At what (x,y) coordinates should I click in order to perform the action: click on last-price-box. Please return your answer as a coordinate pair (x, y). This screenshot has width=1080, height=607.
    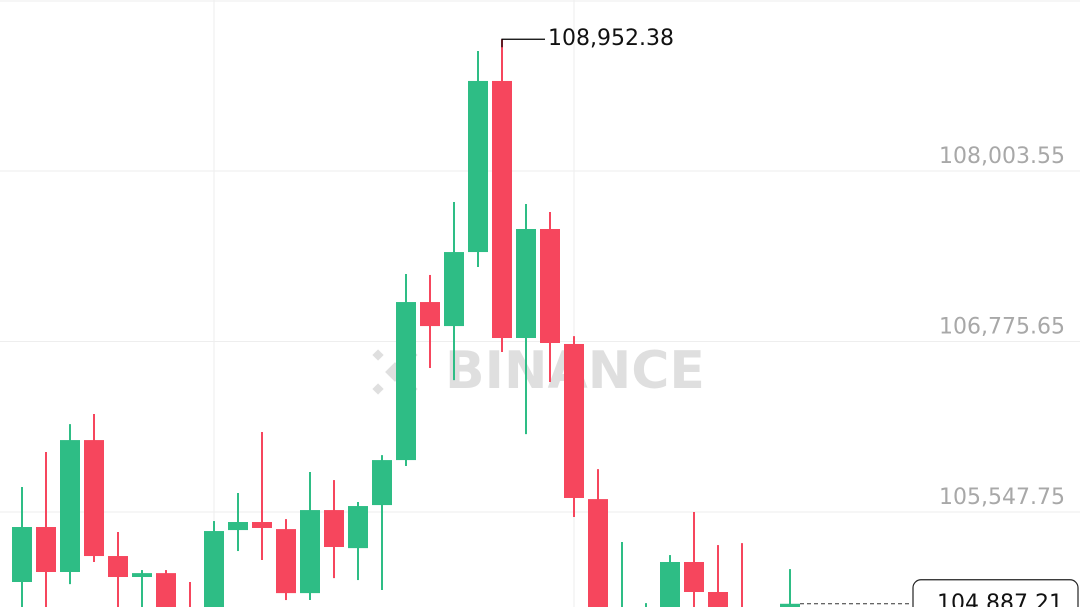
    Looking at the image, I should click on (995, 593).